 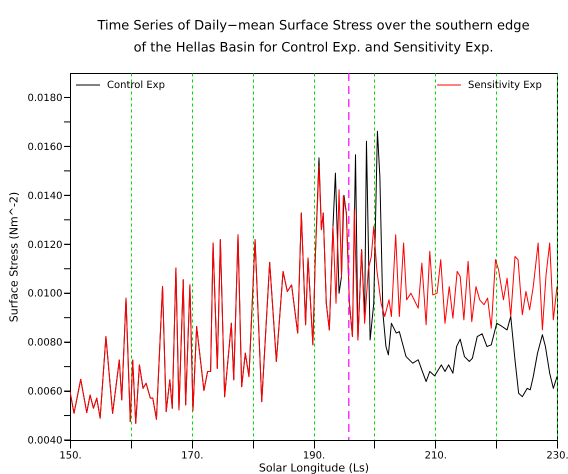 I want to click on y-tick-label: 0.0080, so click(x=45, y=343).